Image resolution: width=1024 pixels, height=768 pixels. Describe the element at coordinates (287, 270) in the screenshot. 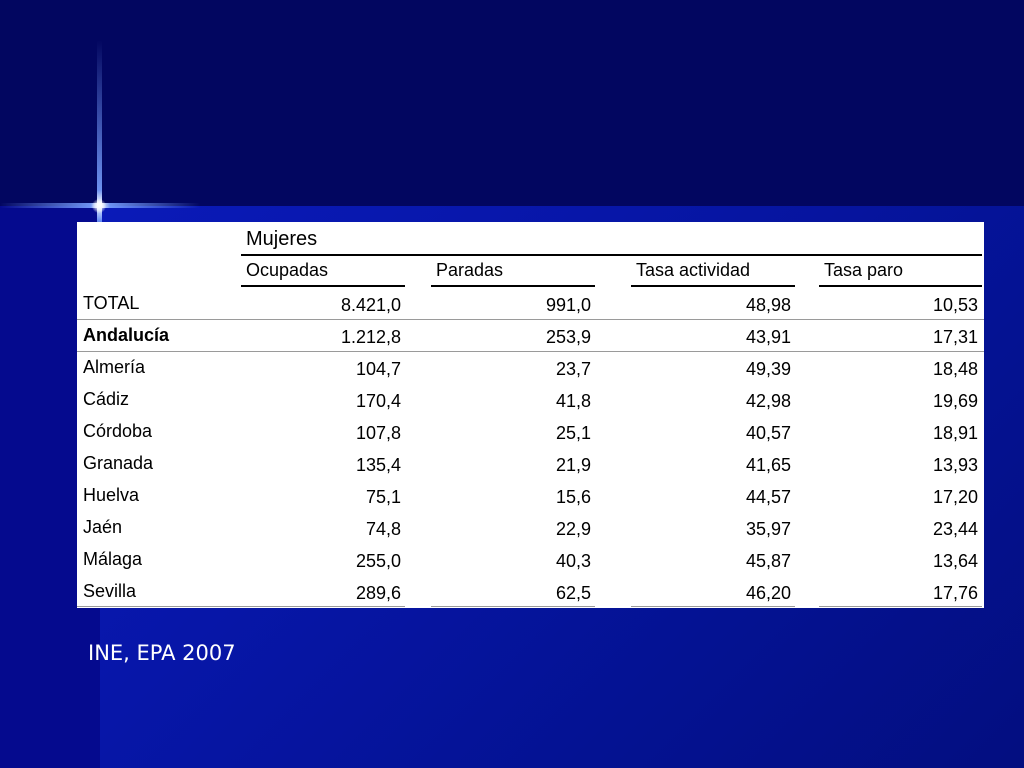

I see `column-header: Ocupadas` at that location.